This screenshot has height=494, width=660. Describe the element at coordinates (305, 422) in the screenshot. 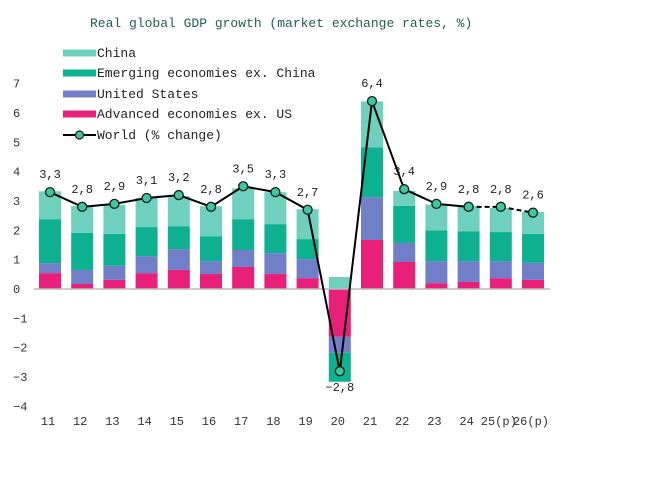

I see `x-tick-label: 19` at that location.